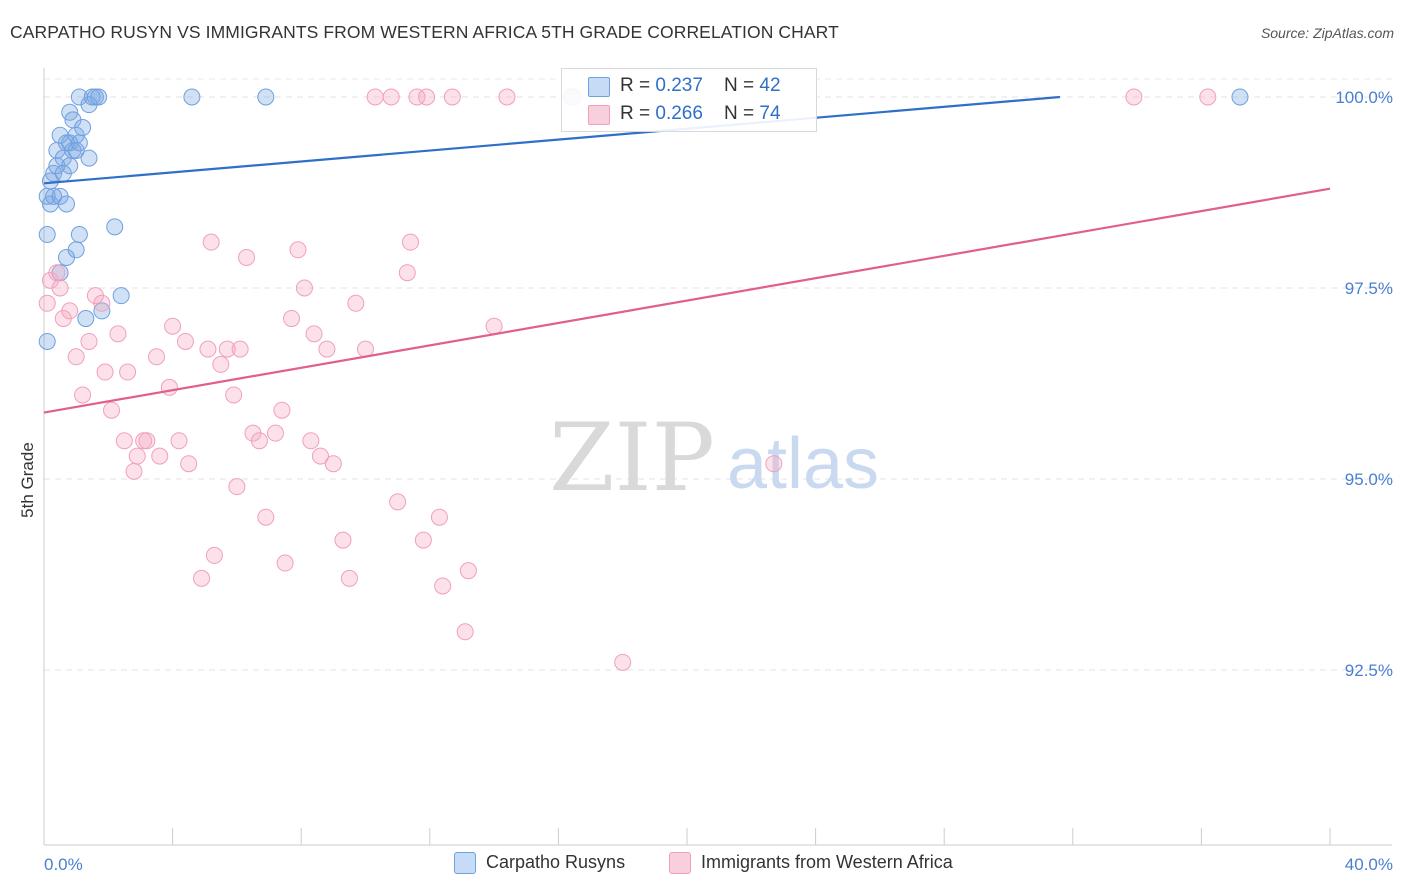  Describe the element at coordinates (63, 864) in the screenshot. I see `x-tick-label: 0.0%` at that location.